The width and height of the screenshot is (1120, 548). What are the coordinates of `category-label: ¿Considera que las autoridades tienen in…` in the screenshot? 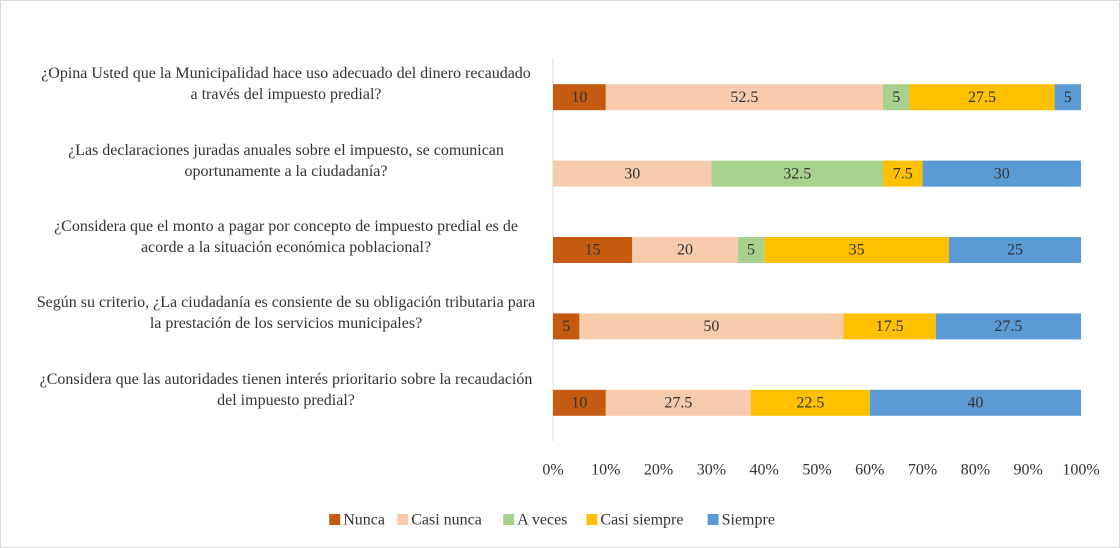 It's located at (286, 389).